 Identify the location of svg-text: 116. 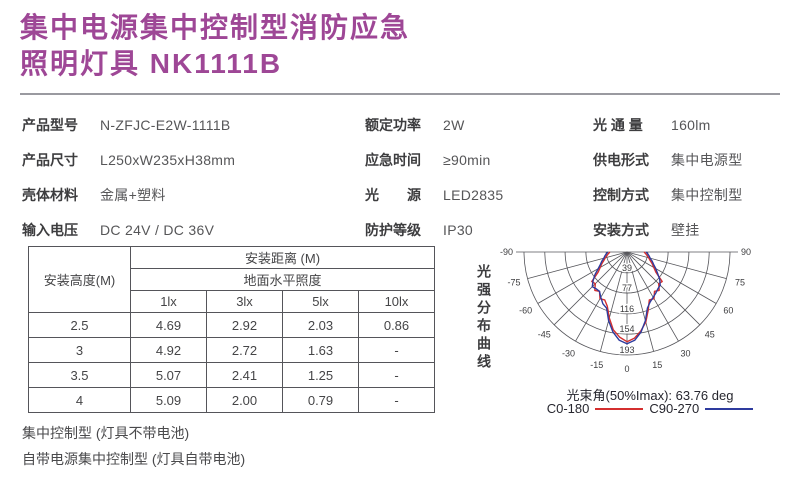
(627, 309).